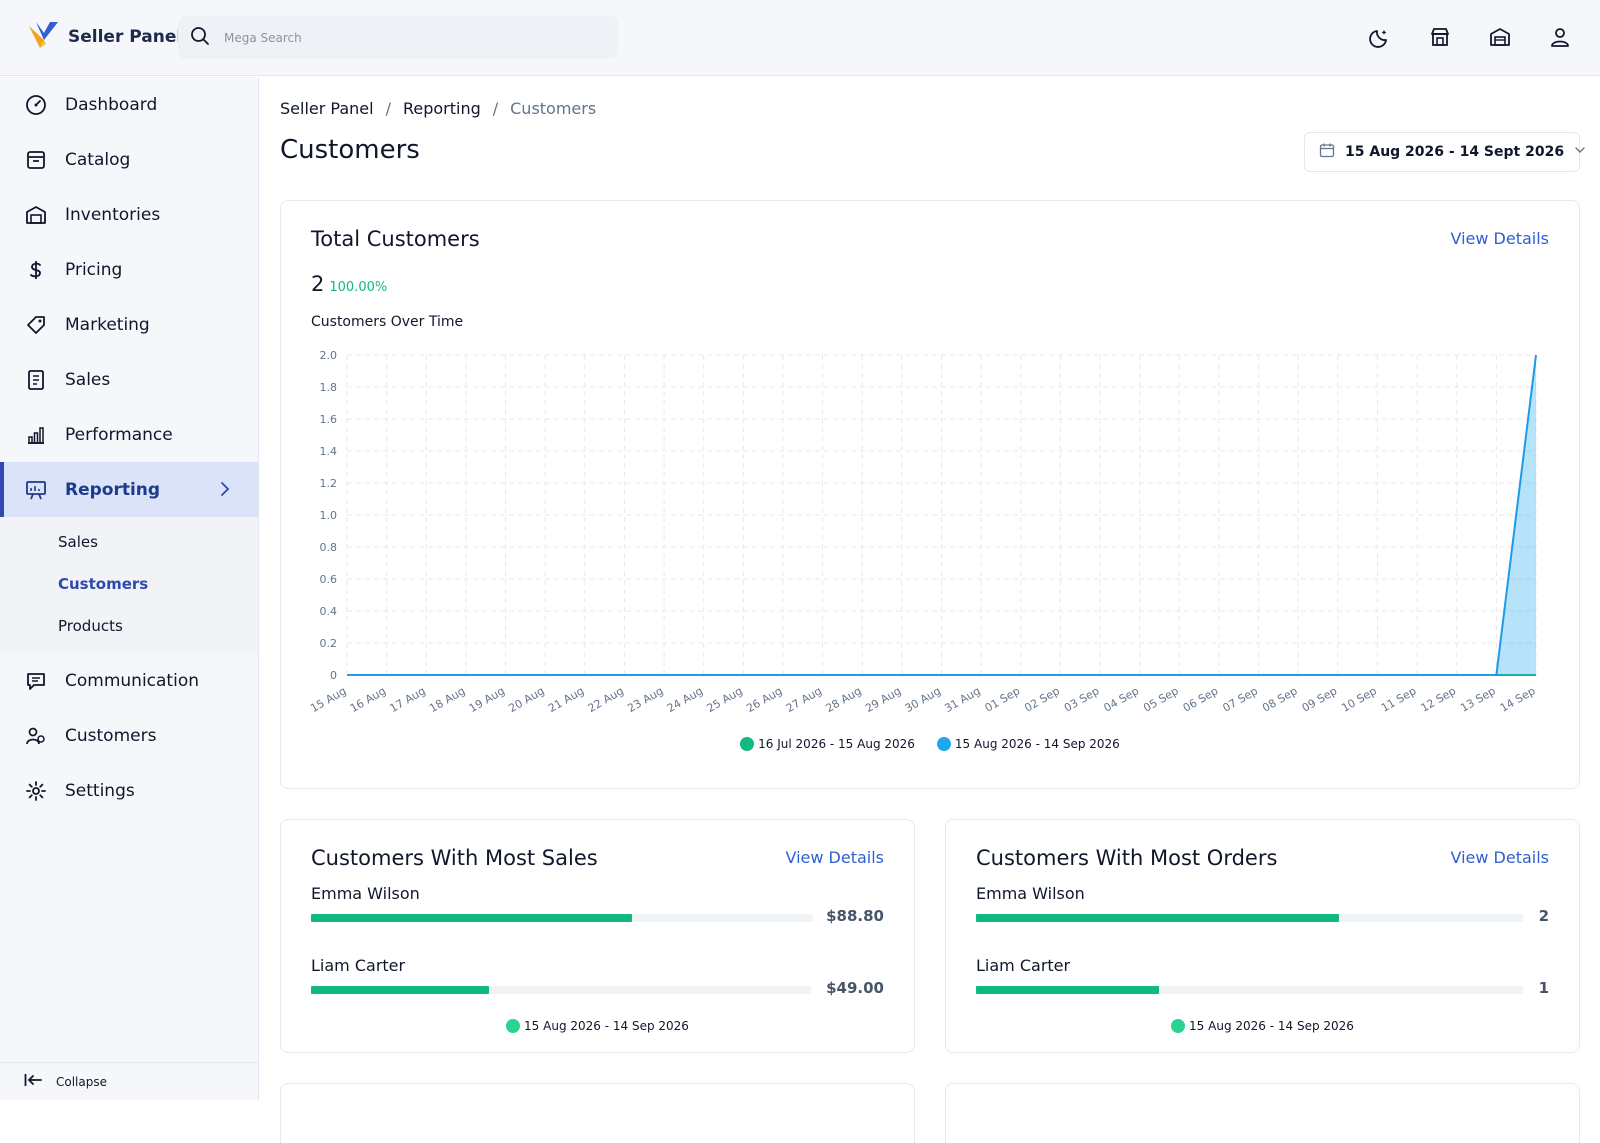 The height and width of the screenshot is (1143, 1600). Describe the element at coordinates (129, 104) in the screenshot. I see `sidebar-item-dashboard: Dashboard` at that location.